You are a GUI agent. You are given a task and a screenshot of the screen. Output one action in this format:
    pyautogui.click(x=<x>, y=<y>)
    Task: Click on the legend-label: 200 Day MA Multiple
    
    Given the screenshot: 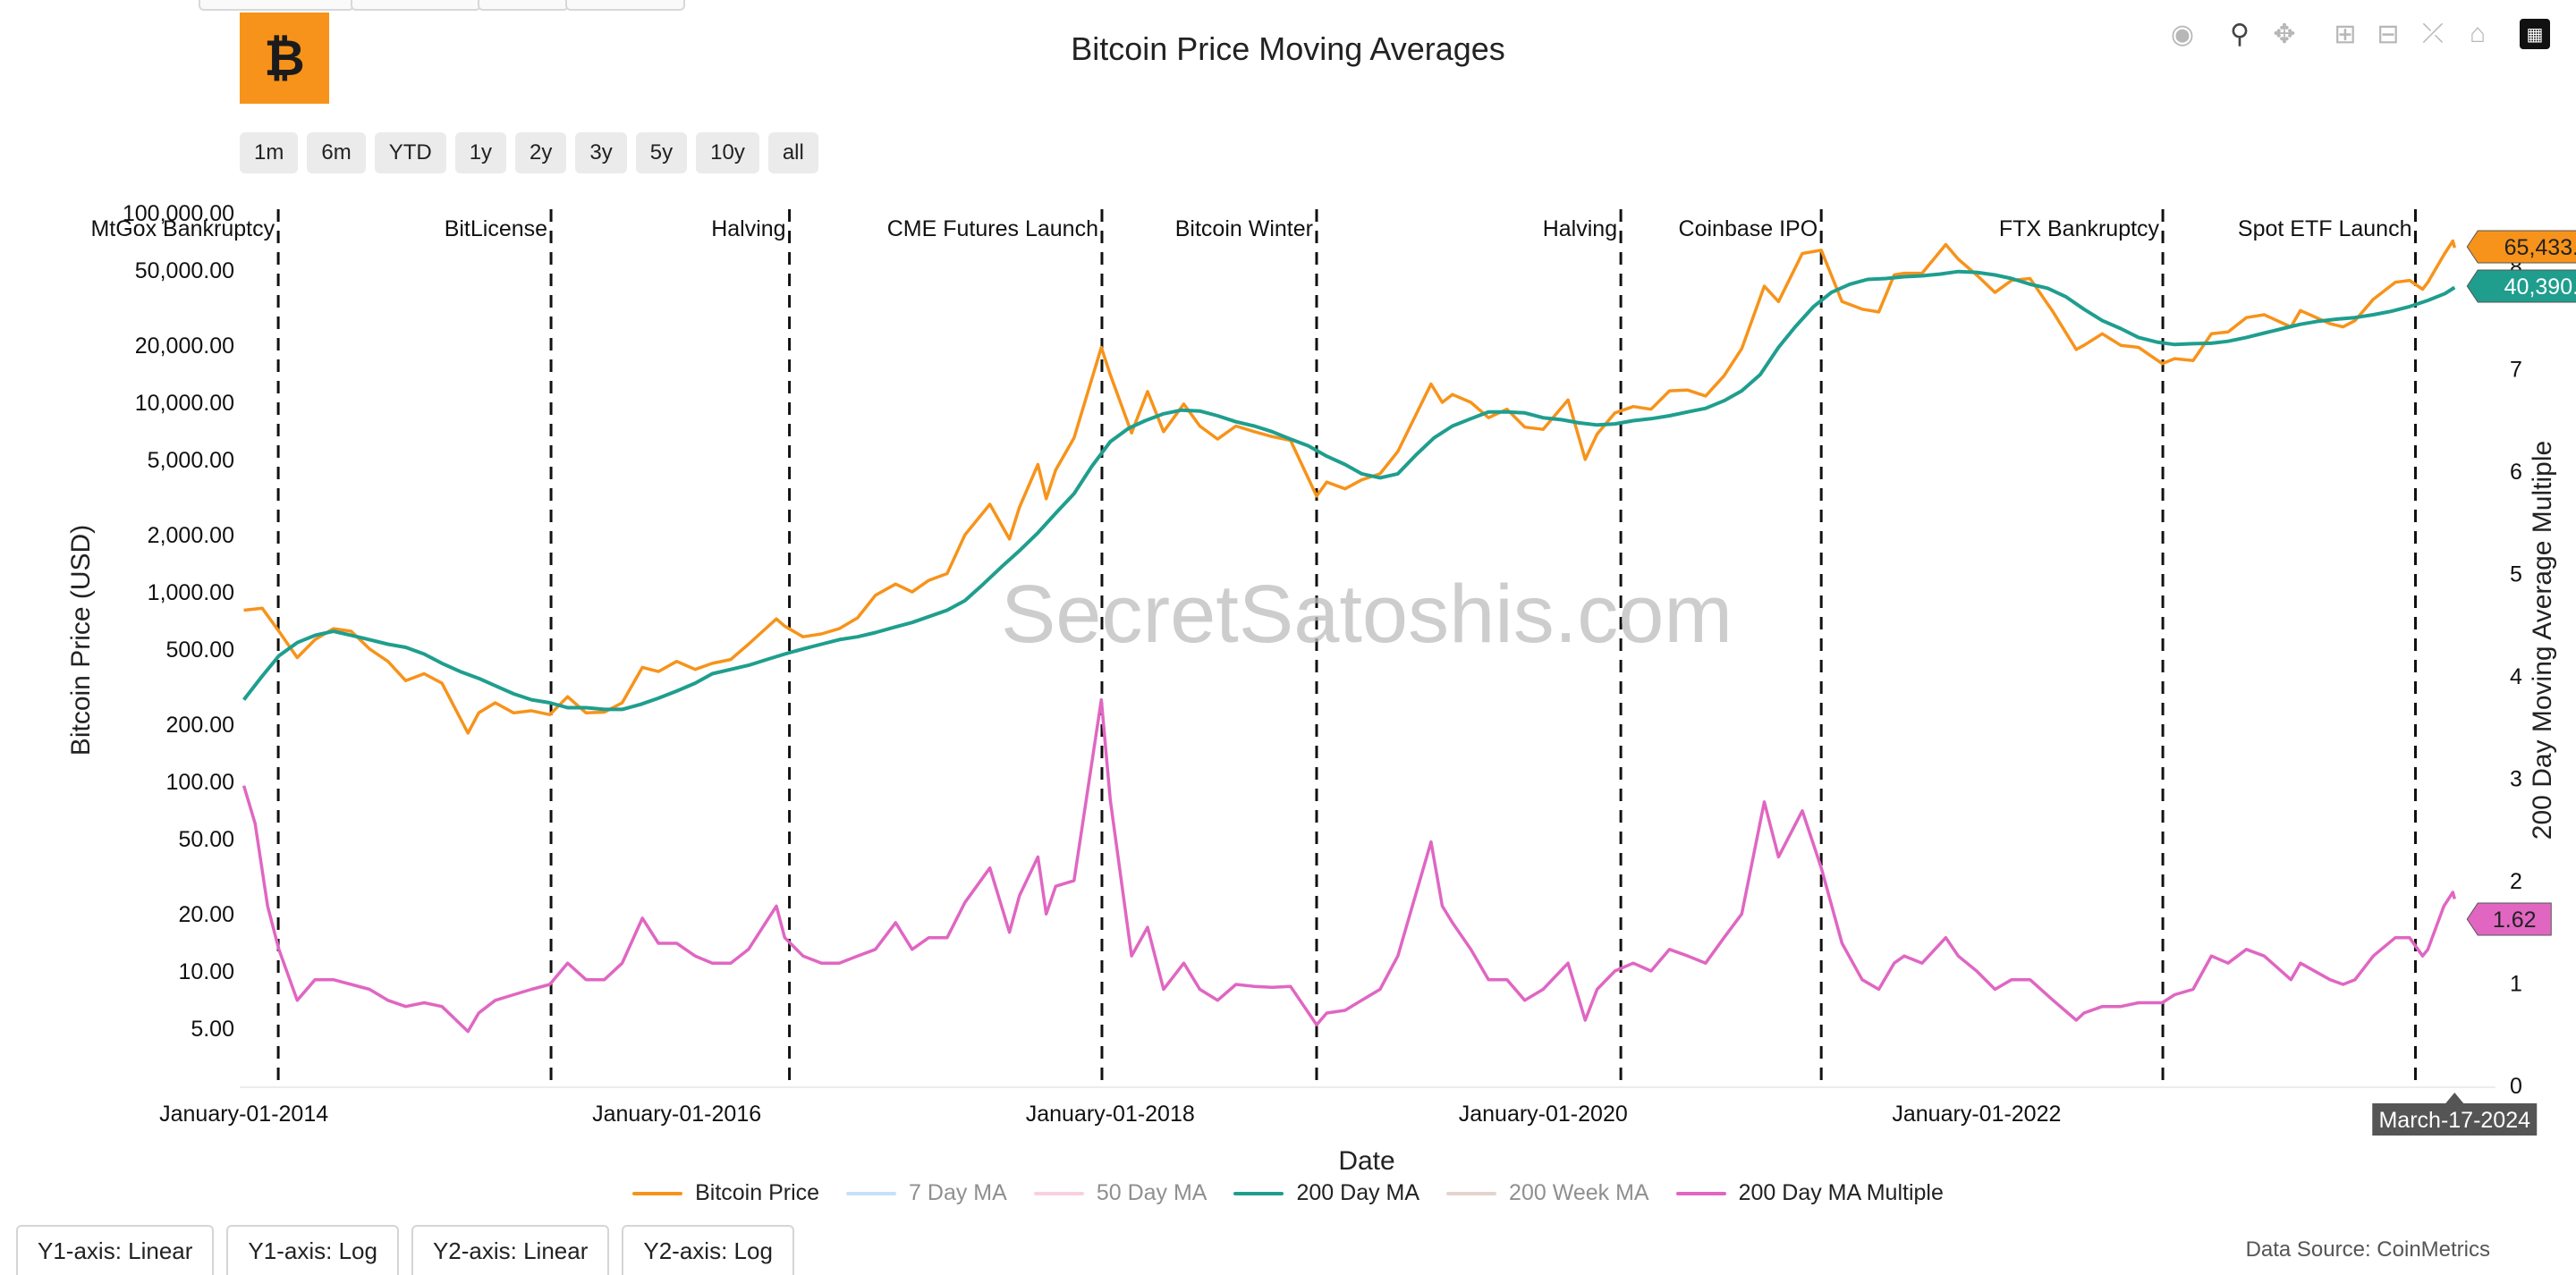 What is the action you would take?
    pyautogui.click(x=1841, y=1192)
    